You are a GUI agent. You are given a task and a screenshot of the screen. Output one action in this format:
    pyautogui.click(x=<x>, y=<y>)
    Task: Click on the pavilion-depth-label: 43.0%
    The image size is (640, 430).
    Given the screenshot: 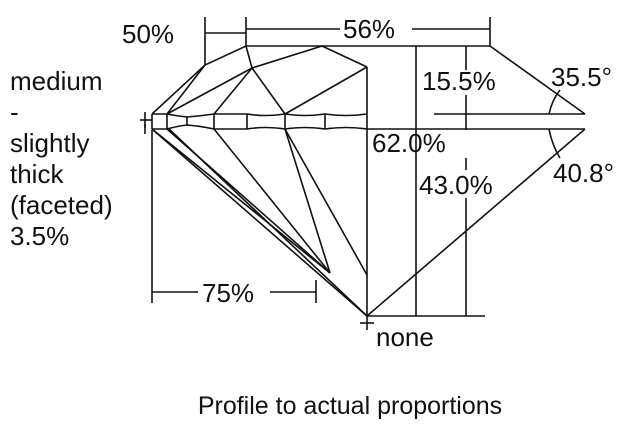 What is the action you would take?
    pyautogui.click(x=456, y=185)
    